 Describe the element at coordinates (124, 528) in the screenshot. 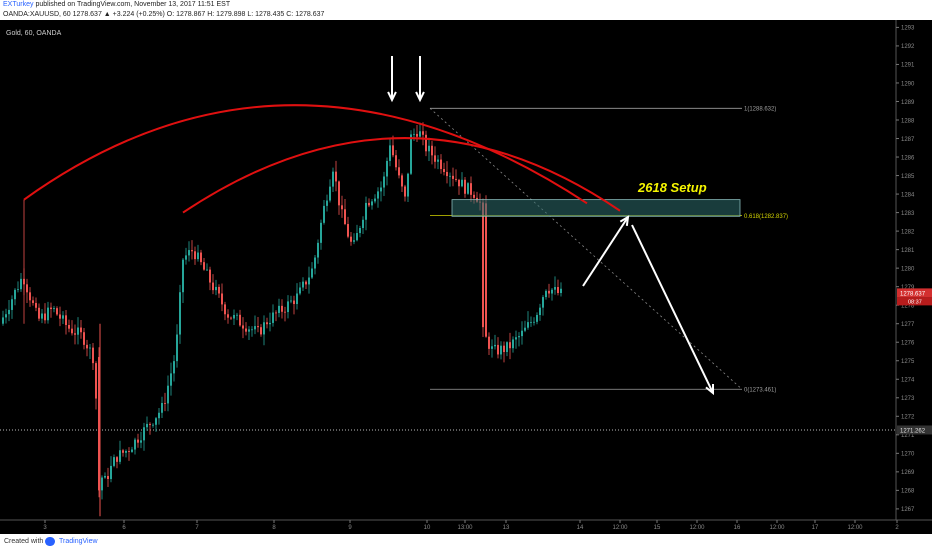

I see `time-tick-label: 6` at that location.